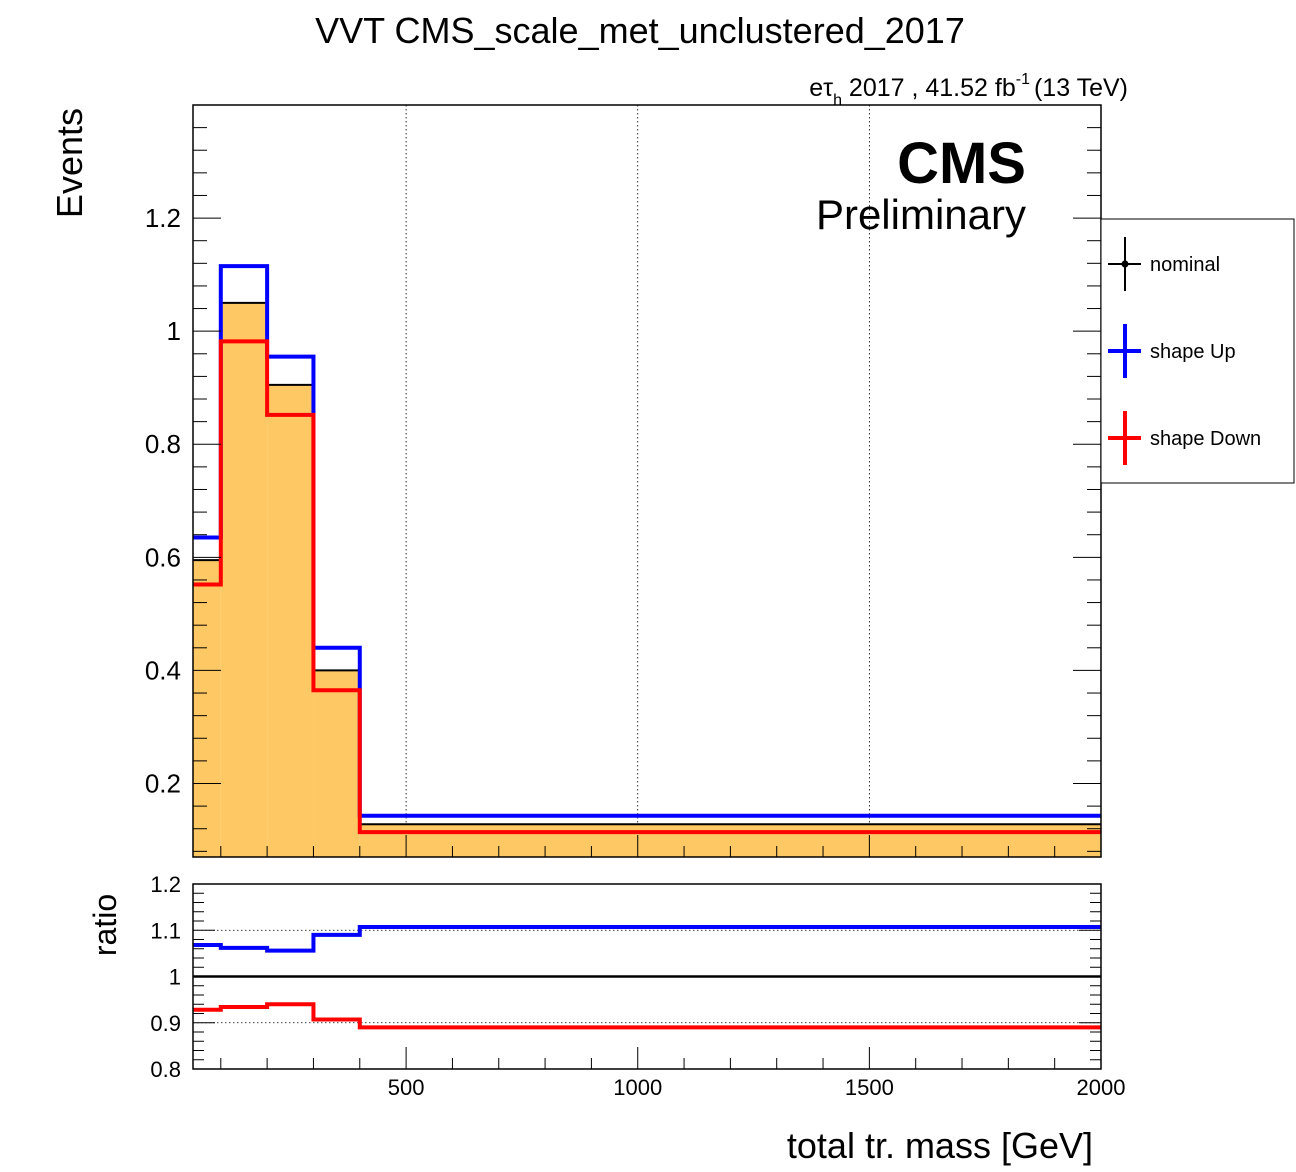  I want to click on main-ytick-label-1: 1, so click(174, 331).